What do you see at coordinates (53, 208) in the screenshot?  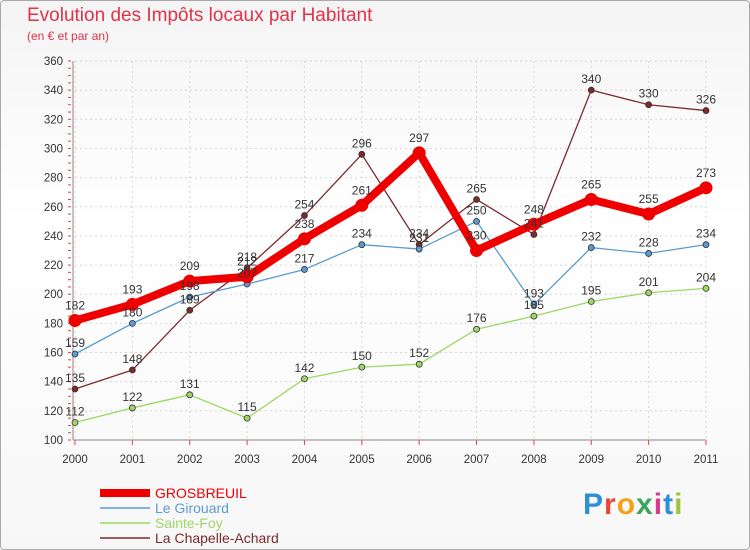 I see `y-tick-label: 260` at bounding box center [53, 208].